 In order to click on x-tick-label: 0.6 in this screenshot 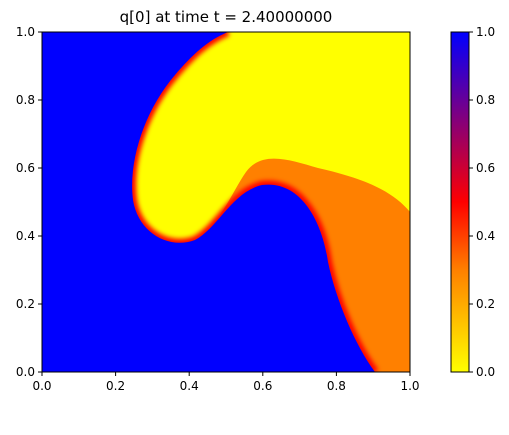, I will do `click(262, 386)`.